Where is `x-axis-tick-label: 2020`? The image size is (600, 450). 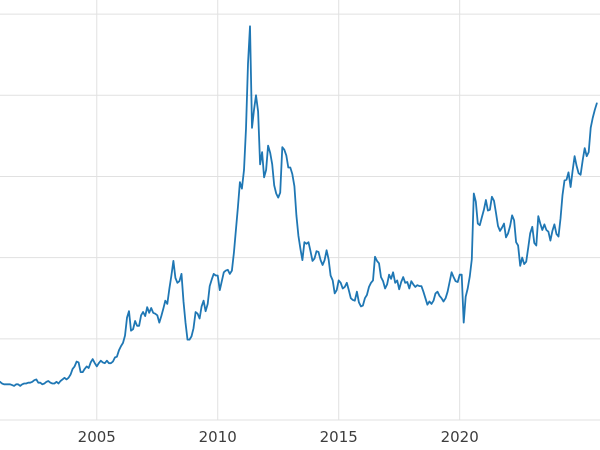 x-axis-tick-label: 2020 is located at coordinates (460, 437).